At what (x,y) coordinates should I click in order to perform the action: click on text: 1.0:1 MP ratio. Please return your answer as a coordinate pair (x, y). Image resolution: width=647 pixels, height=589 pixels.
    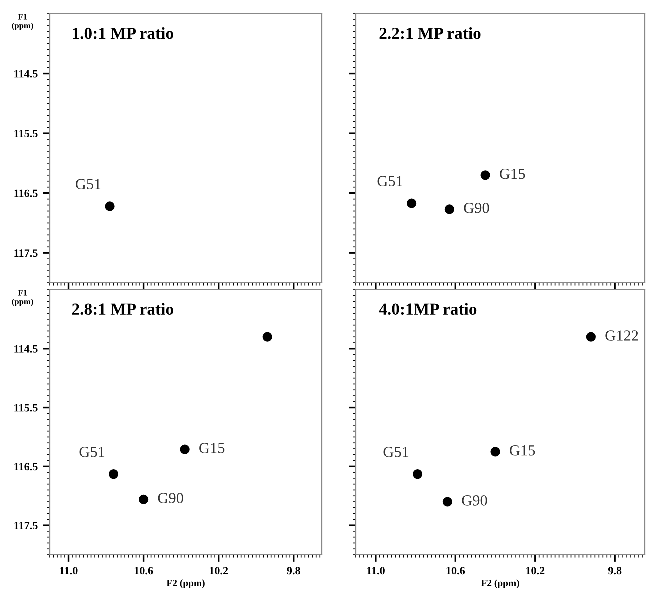
    Looking at the image, I should click on (123, 33).